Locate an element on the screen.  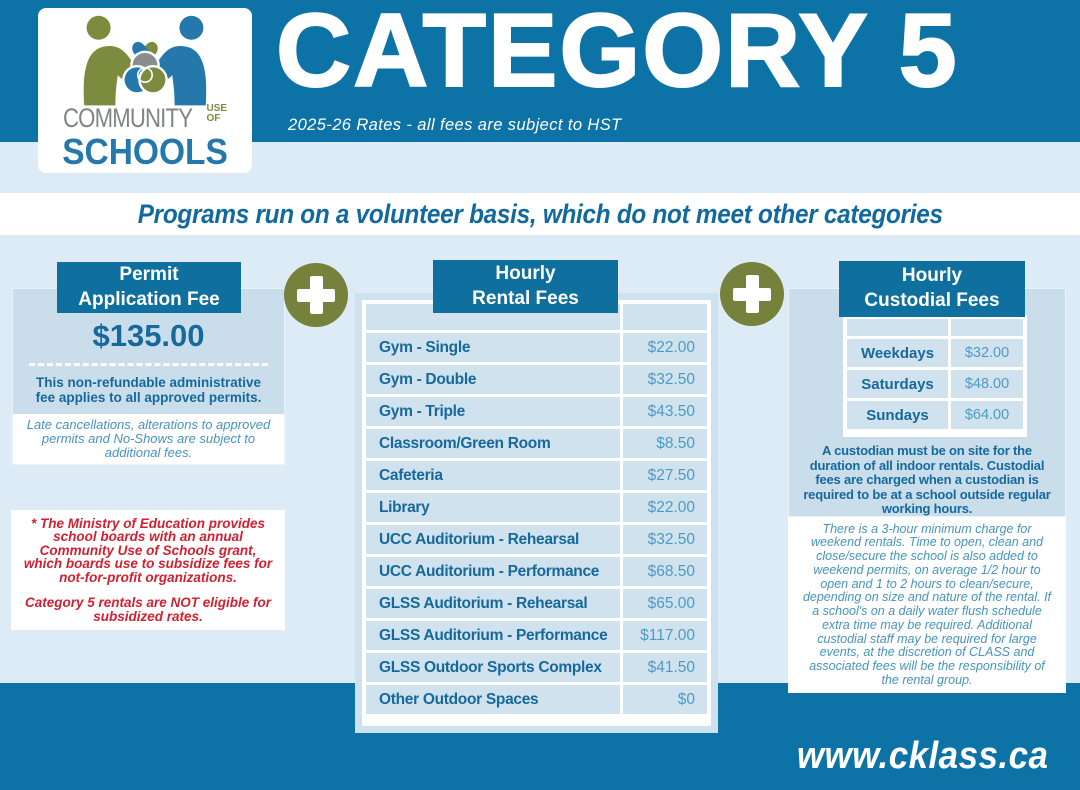
table-row: GLSS Auditorium - Rehearsal $65.00 is located at coordinates (536, 603).